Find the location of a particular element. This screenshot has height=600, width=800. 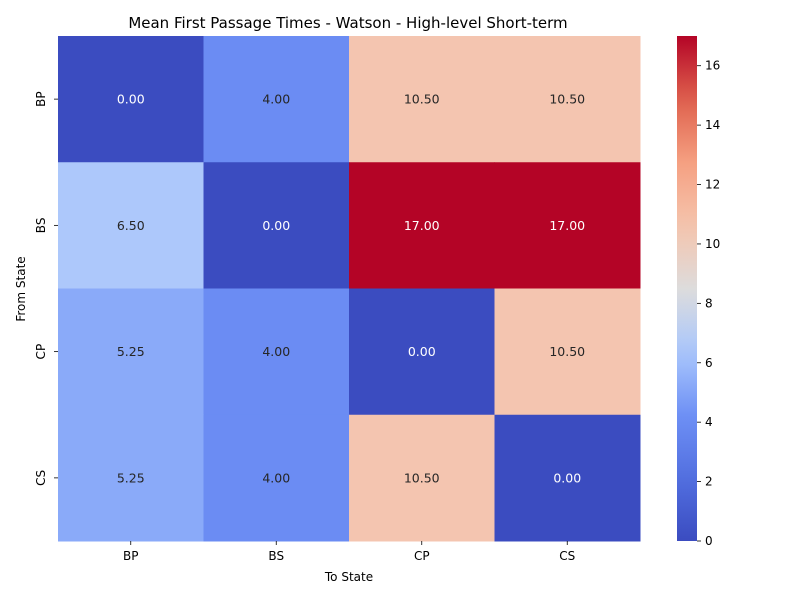

heatmap-cell-bs-cs is located at coordinates (567, 225).